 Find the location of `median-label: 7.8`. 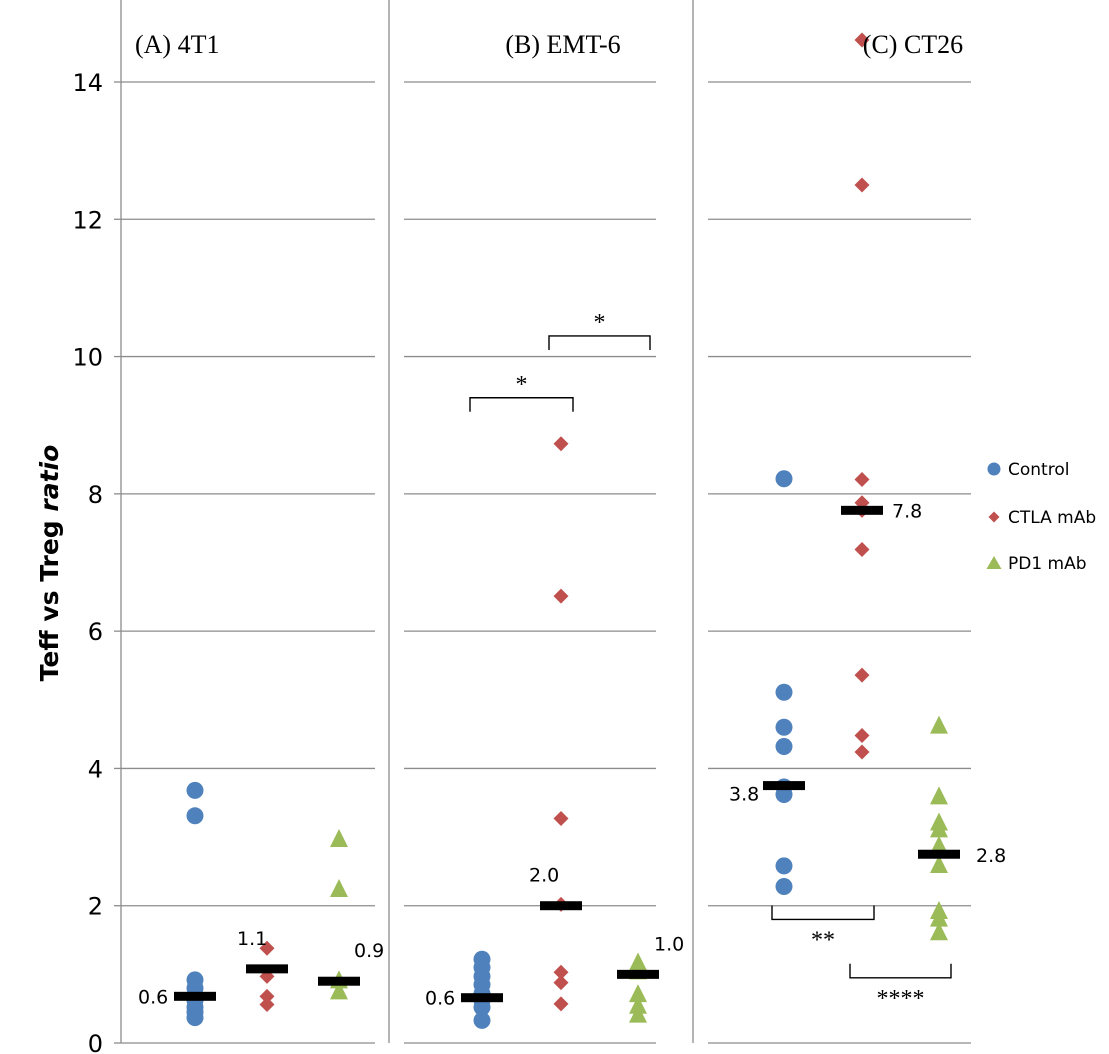

median-label: 7.8 is located at coordinates (907, 511).